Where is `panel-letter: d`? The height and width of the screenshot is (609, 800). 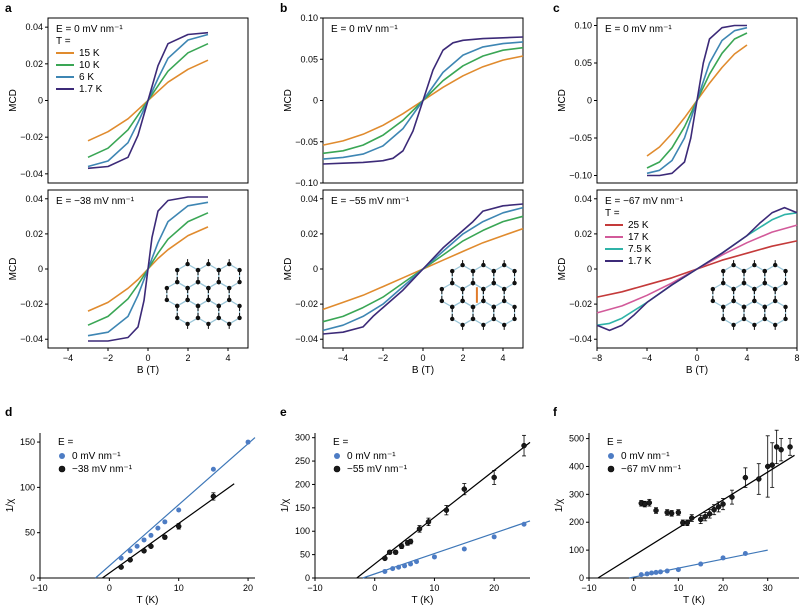 panel-letter: d is located at coordinates (8, 412).